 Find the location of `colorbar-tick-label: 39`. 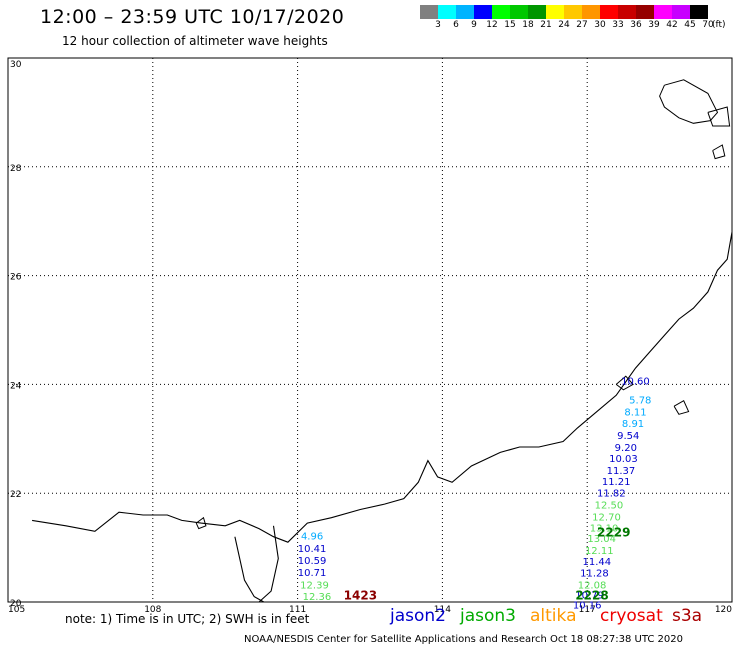

colorbar-tick-label: 39 is located at coordinates (654, 25).